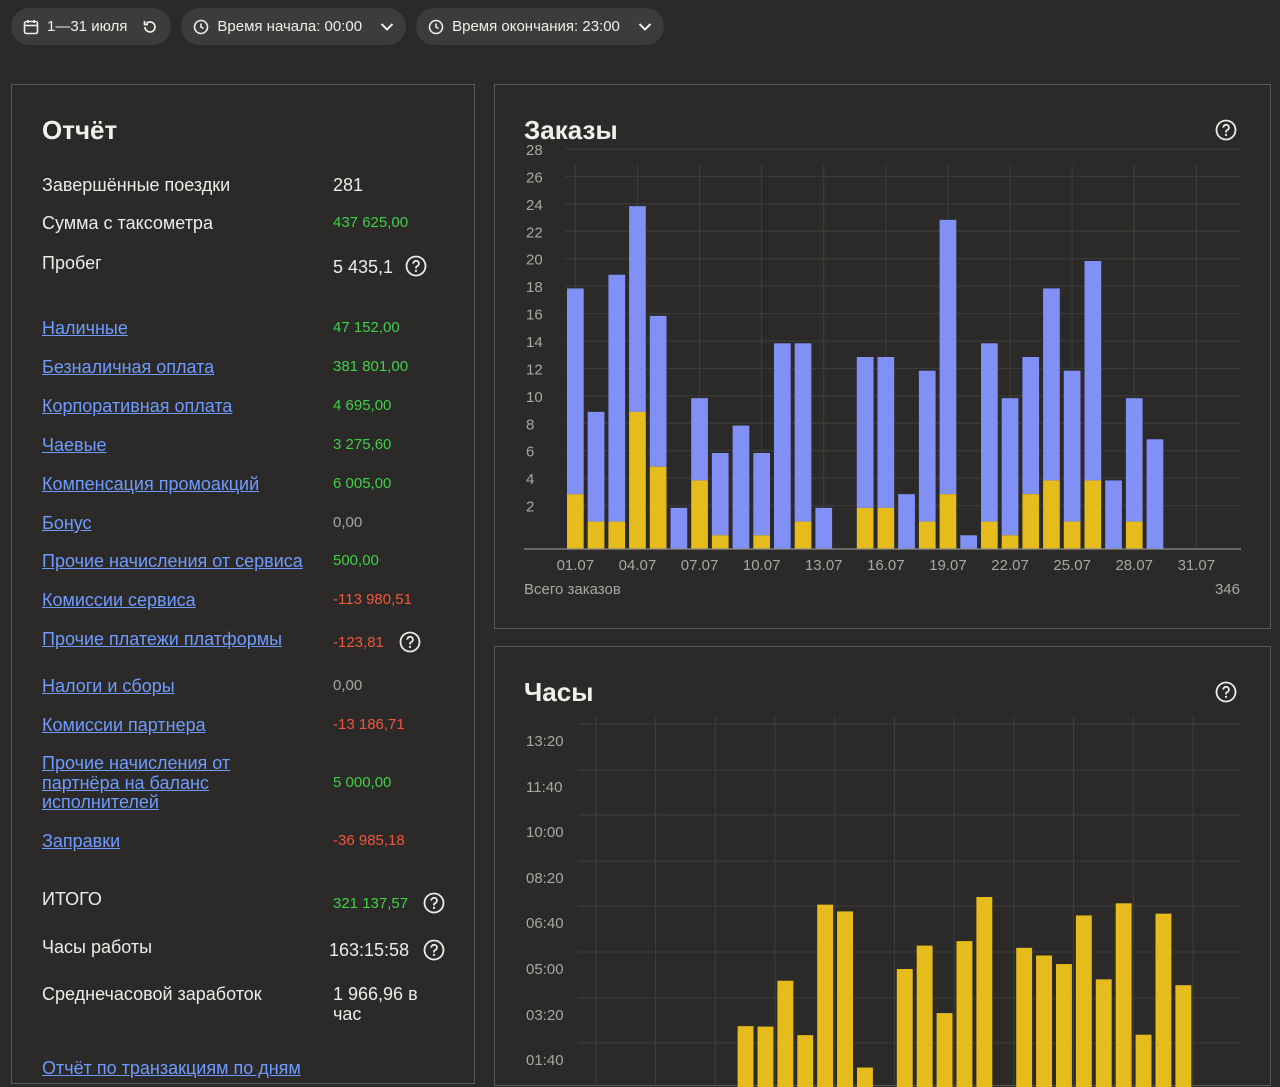 This screenshot has height=1087, width=1280. Describe the element at coordinates (150, 484) in the screenshot. I see `link-promo-compensation: Компенсация промоакций` at that location.